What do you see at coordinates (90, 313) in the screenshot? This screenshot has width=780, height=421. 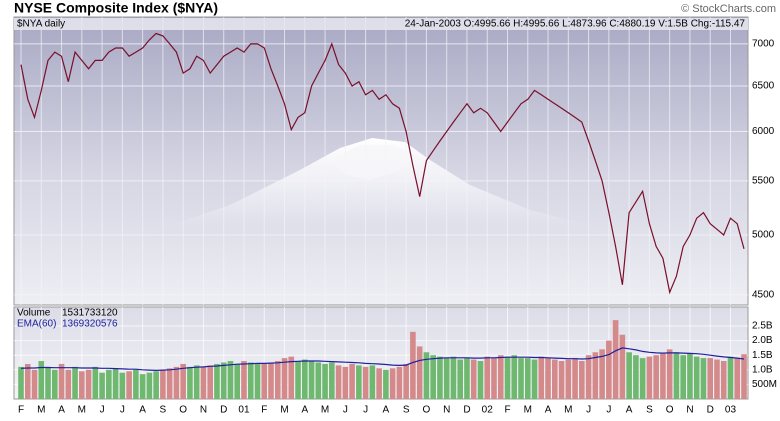 I see `legend-volume-value: 1531733120` at bounding box center [90, 313].